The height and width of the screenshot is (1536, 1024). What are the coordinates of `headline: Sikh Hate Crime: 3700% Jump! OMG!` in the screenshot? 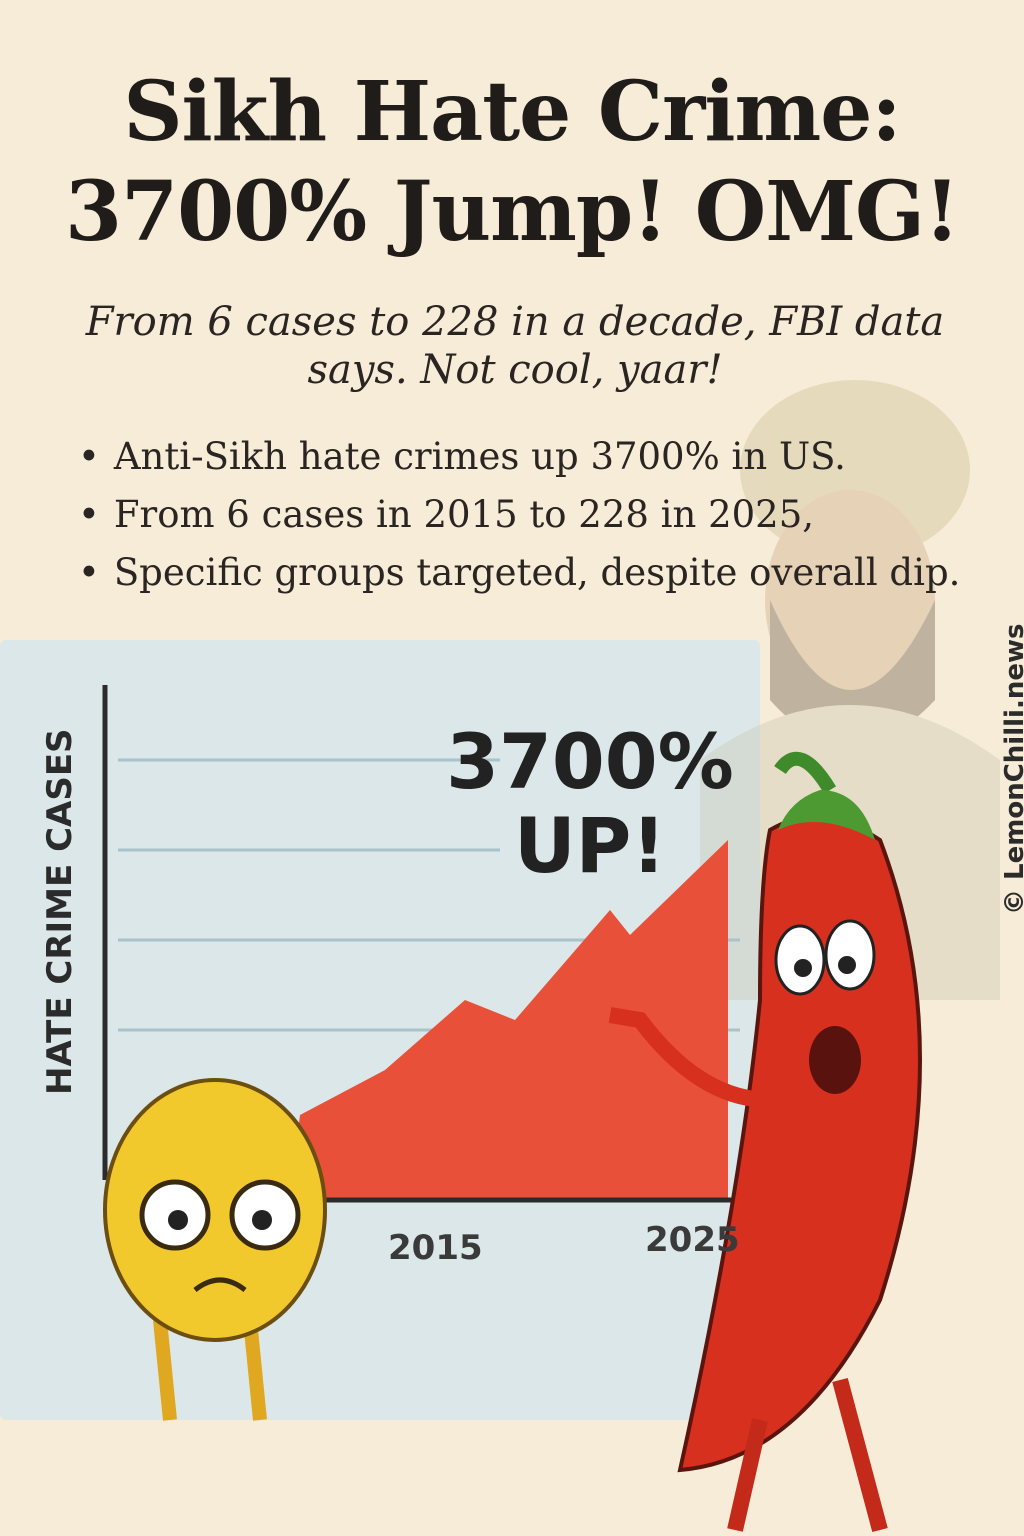 It's located at (512, 162).